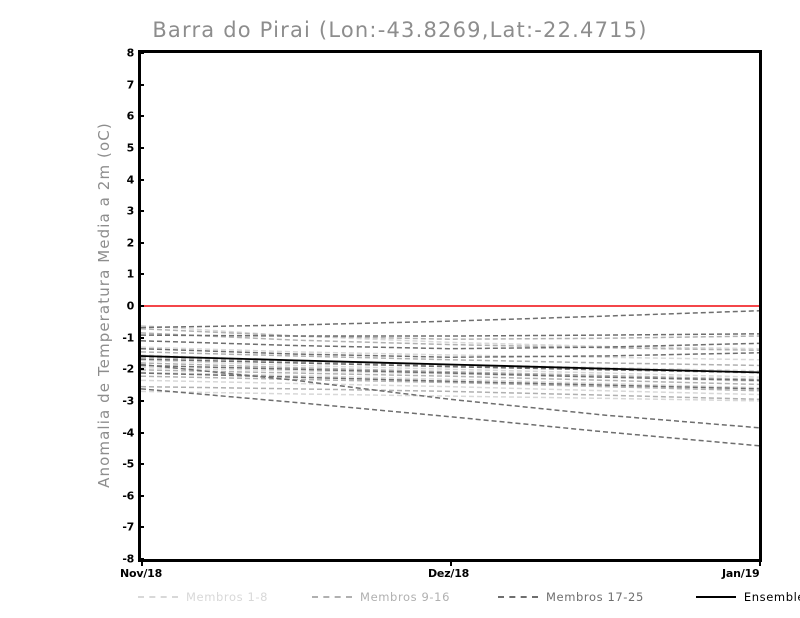  What do you see at coordinates (128, 401) in the screenshot?
I see `y-axis-tick-label: -3` at bounding box center [128, 401].